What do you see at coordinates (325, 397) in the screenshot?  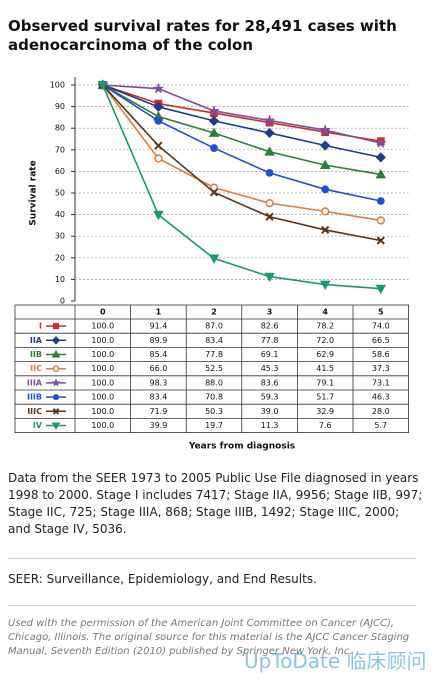 I see `table-cell: 51.7` at bounding box center [325, 397].